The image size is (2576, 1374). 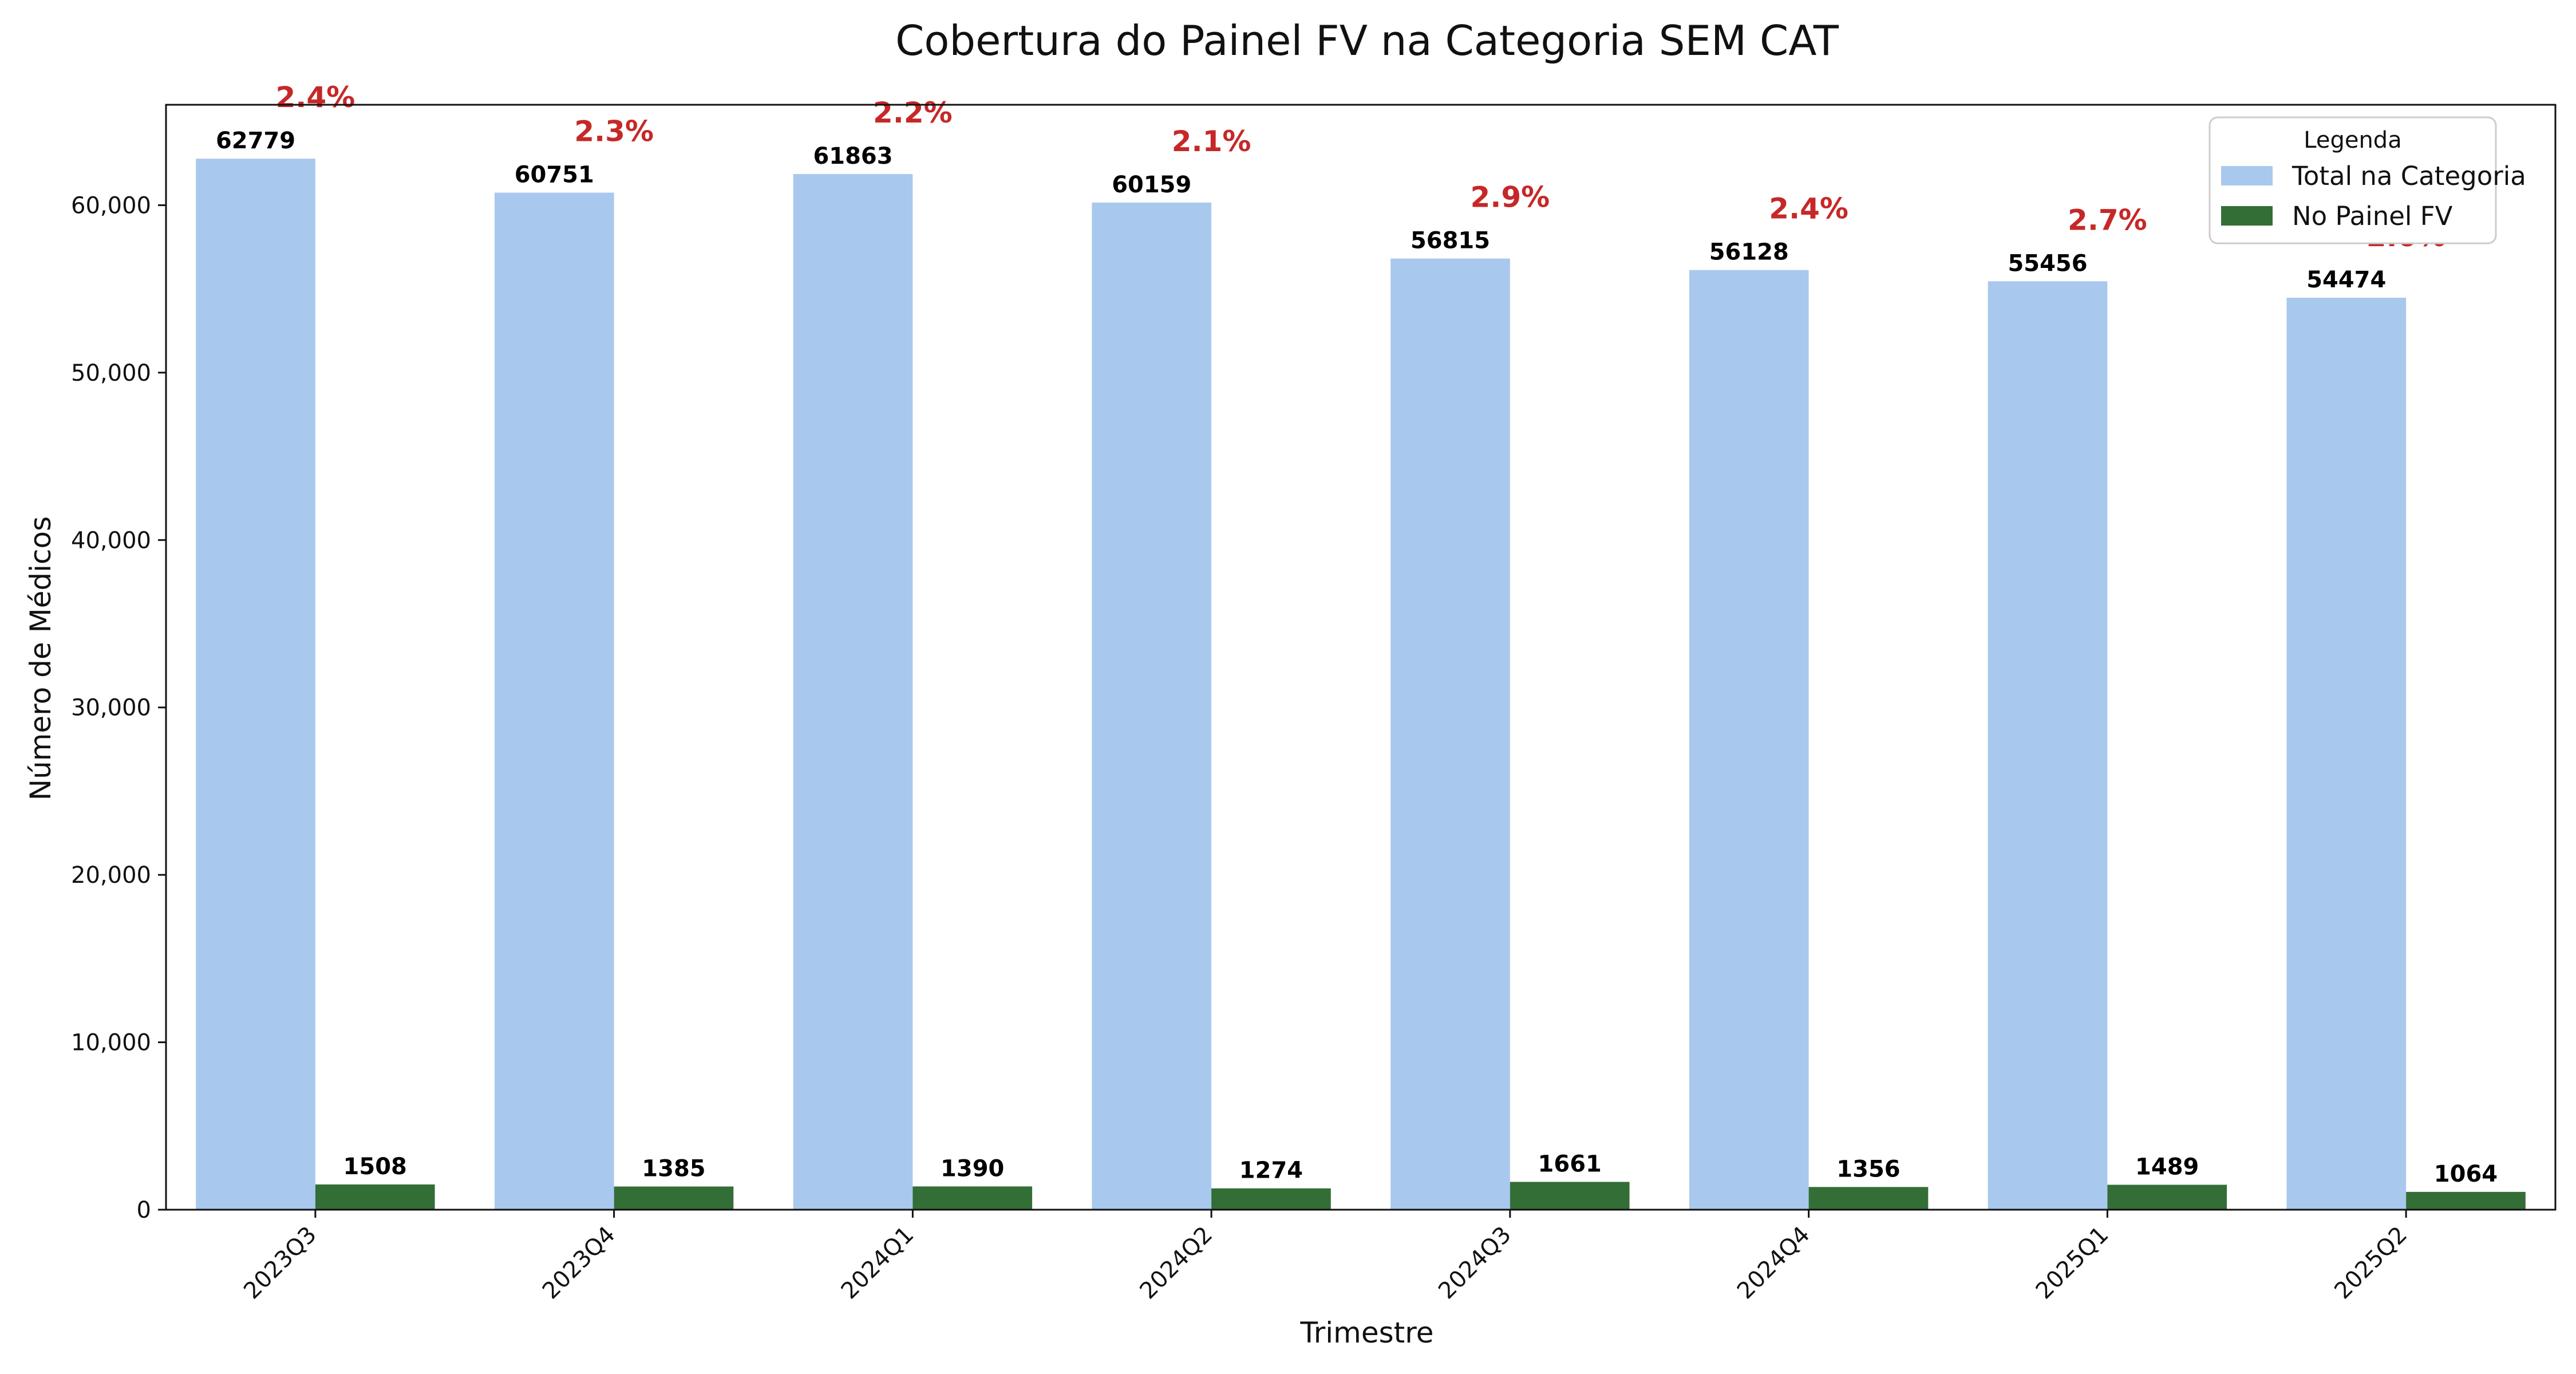 What do you see at coordinates (674, 1198) in the screenshot?
I see `bar-panel-2023Q4` at bounding box center [674, 1198].